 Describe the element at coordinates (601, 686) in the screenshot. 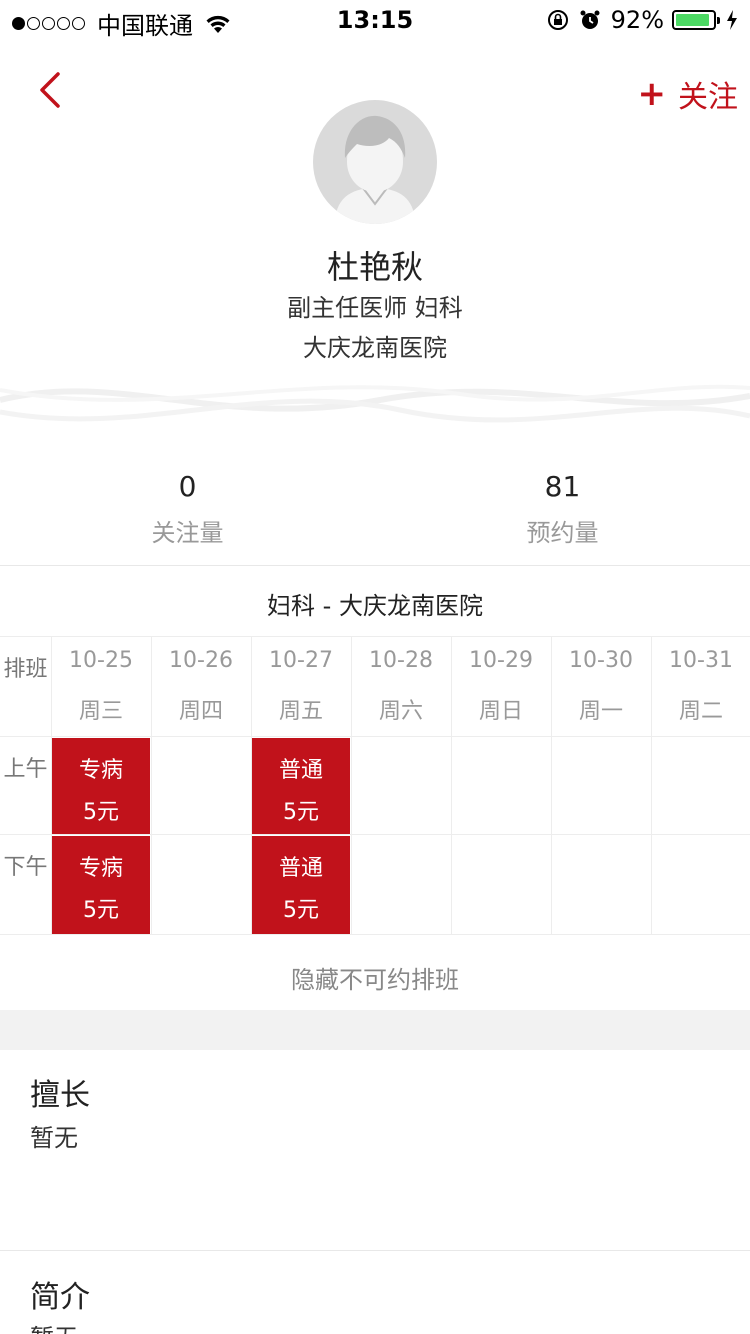

I see `column-header: 10-30 周一` at that location.